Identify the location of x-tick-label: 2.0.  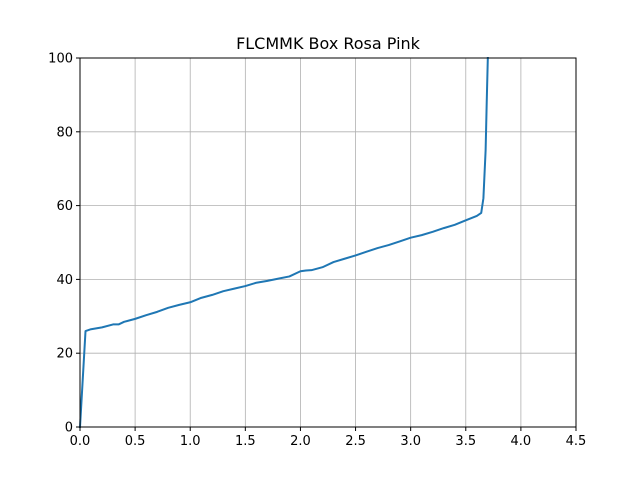
(300, 441).